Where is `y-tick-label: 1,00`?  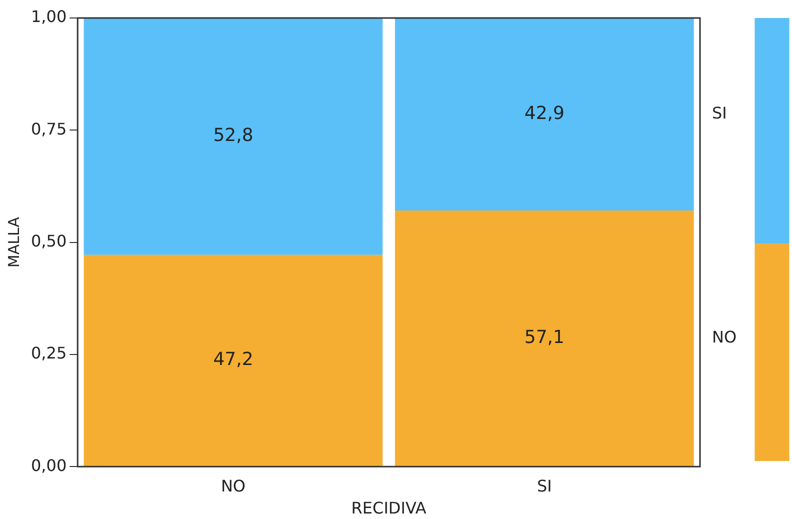
y-tick-label: 1,00 is located at coordinates (49, 16).